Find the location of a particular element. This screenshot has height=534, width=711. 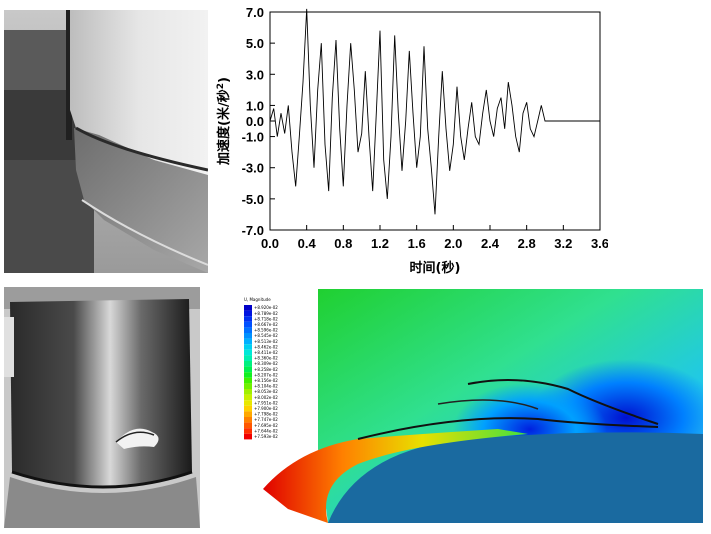

legend-value: +8.002e-02 is located at coordinates (266, 397).